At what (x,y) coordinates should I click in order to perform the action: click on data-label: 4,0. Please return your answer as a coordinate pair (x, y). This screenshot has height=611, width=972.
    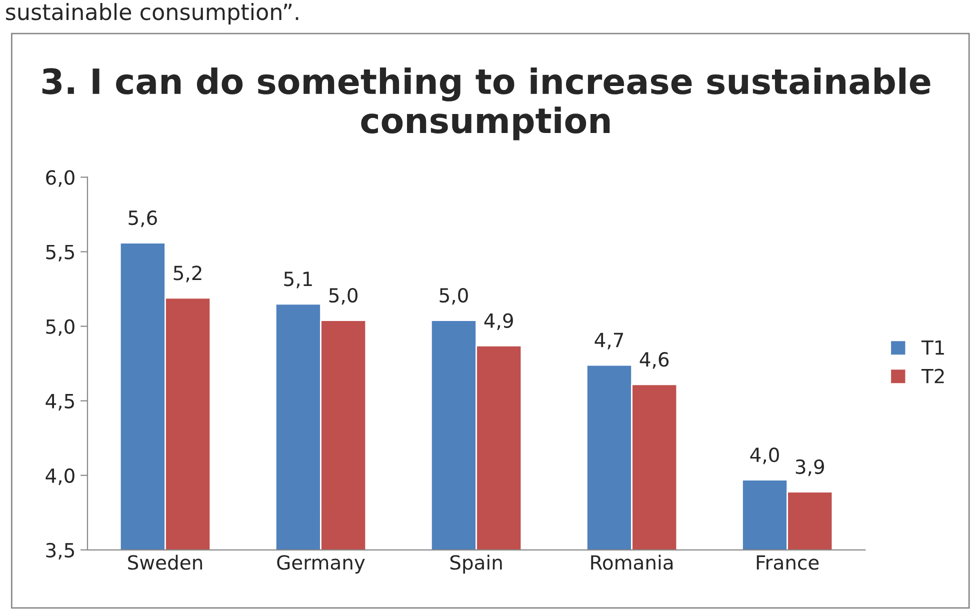
    Looking at the image, I should click on (764, 455).